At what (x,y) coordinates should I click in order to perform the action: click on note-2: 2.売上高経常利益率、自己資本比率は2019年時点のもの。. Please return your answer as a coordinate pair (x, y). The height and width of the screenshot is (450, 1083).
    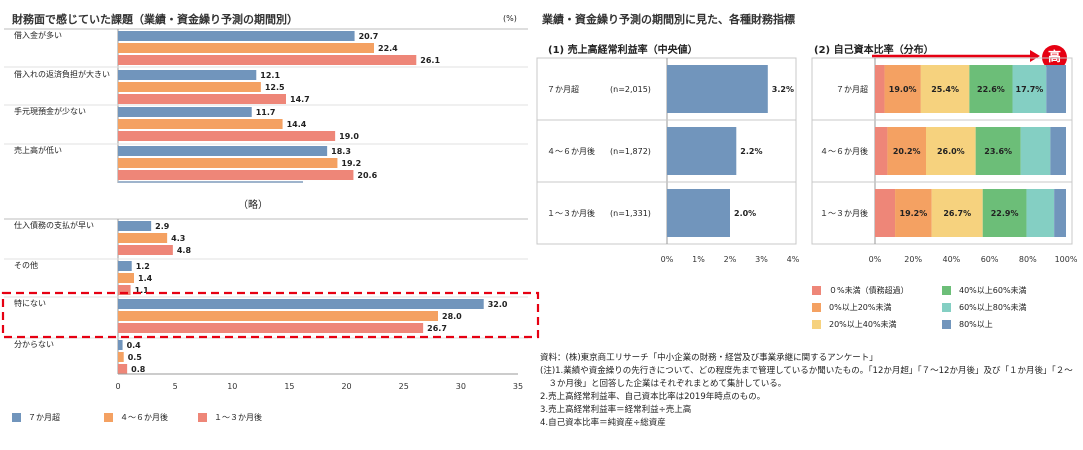
    Looking at the image, I should click on (653, 397).